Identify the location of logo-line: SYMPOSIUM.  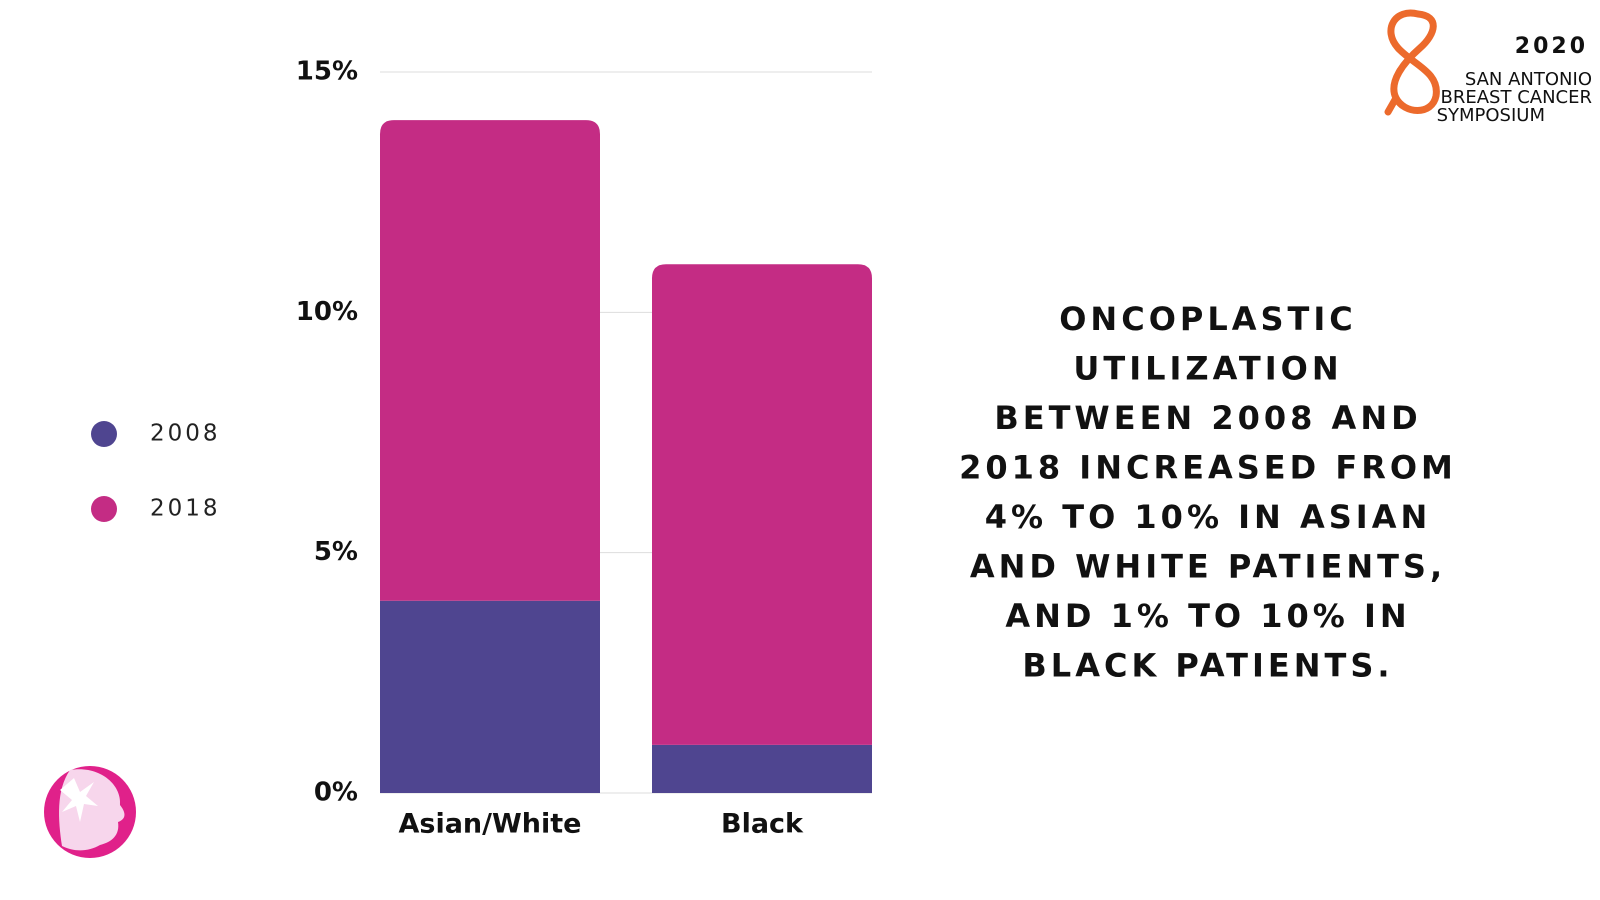
(1491, 115).